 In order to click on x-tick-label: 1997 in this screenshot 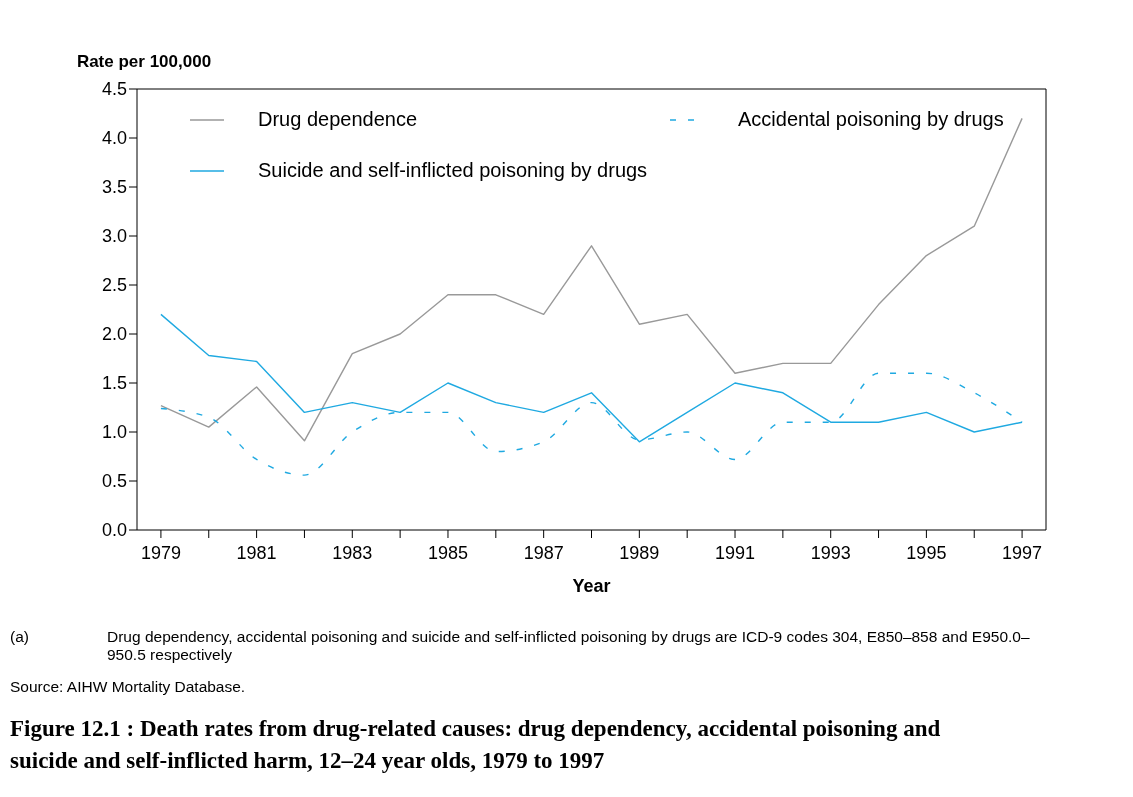, I will do `click(1022, 552)`.